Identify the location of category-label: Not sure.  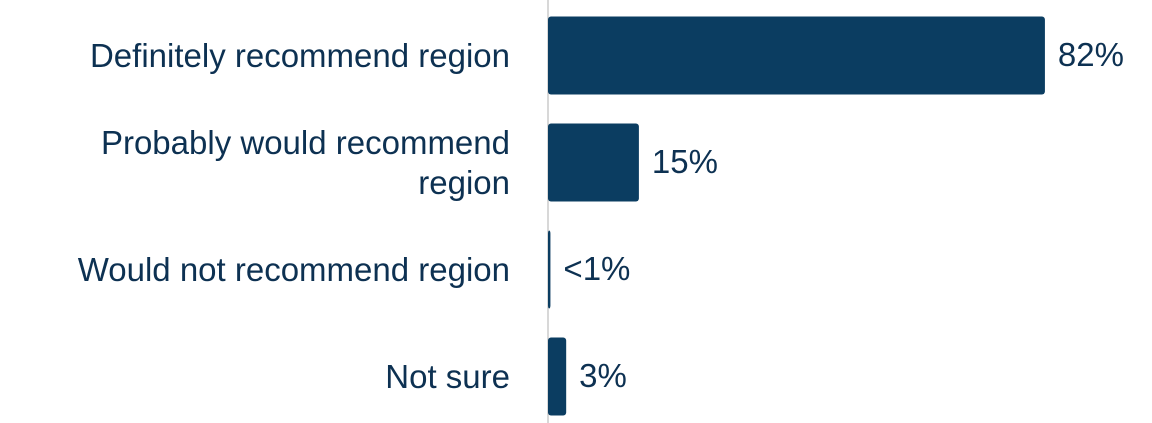
(447, 376).